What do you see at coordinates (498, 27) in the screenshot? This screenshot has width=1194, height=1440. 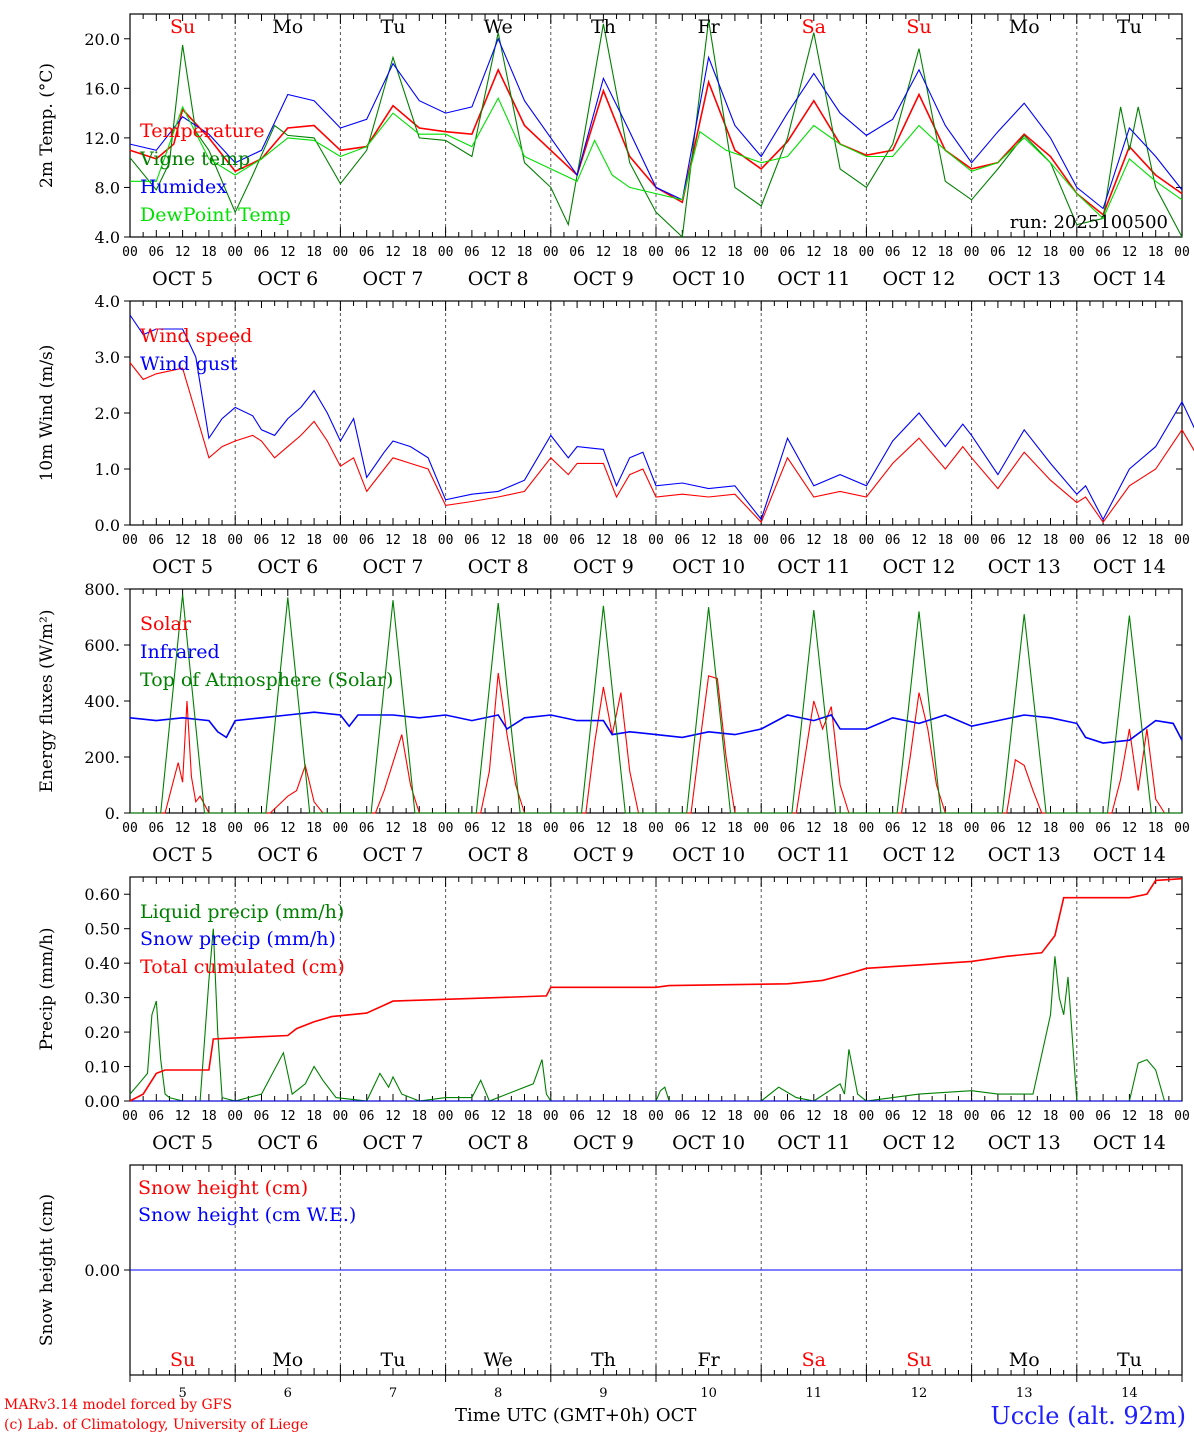 I see `day-of-week-top: We` at bounding box center [498, 27].